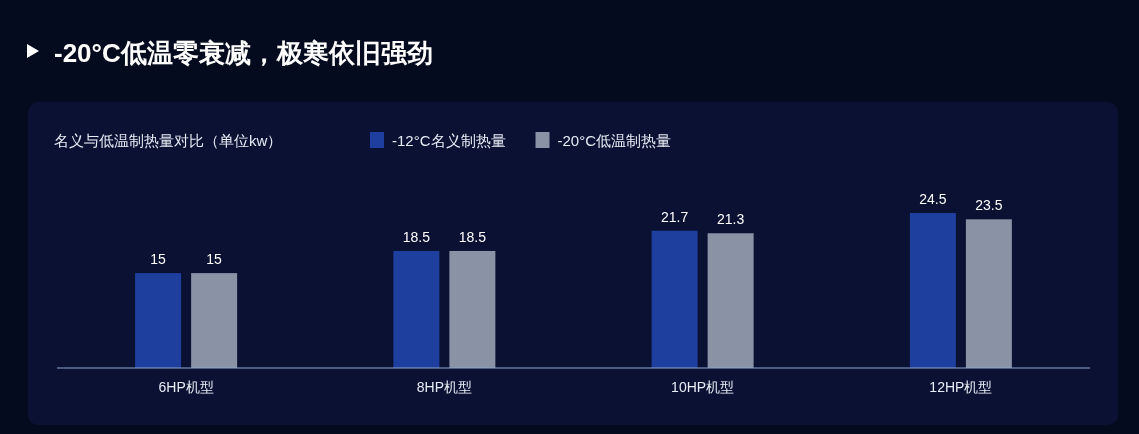  What do you see at coordinates (703, 387) in the screenshot?
I see `x-tick-label: 10HP机型` at bounding box center [703, 387].